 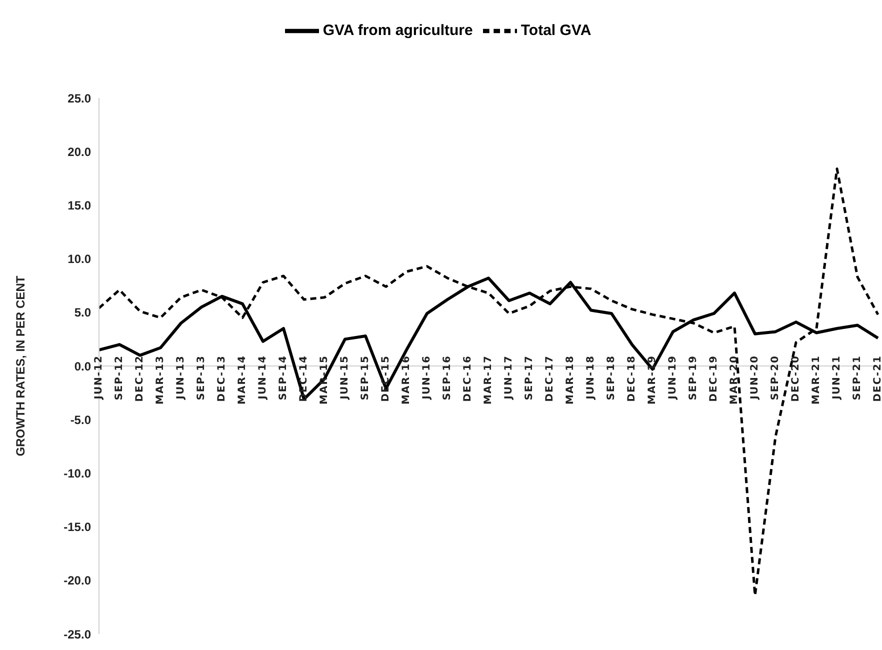 I want to click on x-tick-label: JUN-14, so click(x=263, y=377).